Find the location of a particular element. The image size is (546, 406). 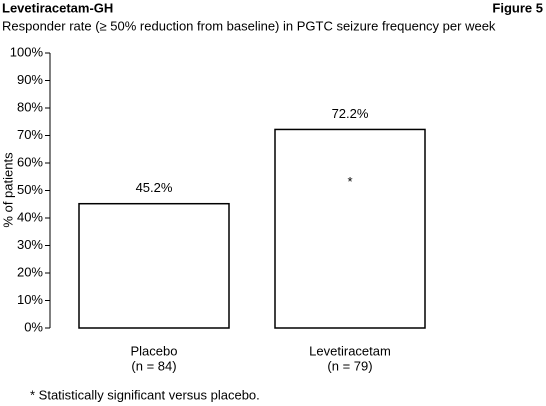

x-tick-label: Placebo is located at coordinates (154, 350).